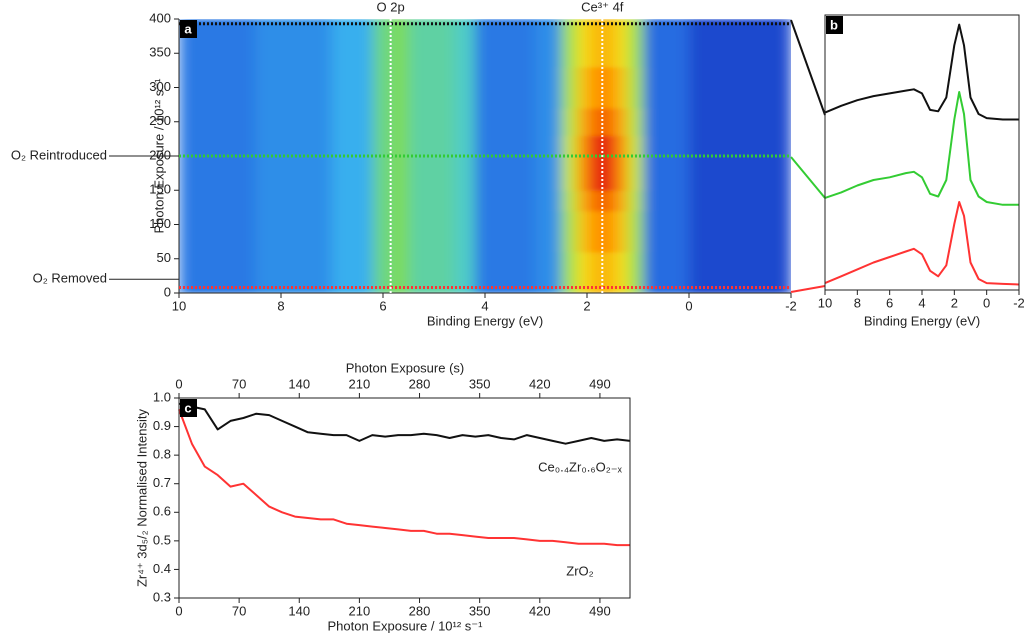 Image resolution: width=1024 pixels, height=636 pixels. What do you see at coordinates (239, 383) in the screenshot?
I see `x2-tick-label: 70` at bounding box center [239, 383].